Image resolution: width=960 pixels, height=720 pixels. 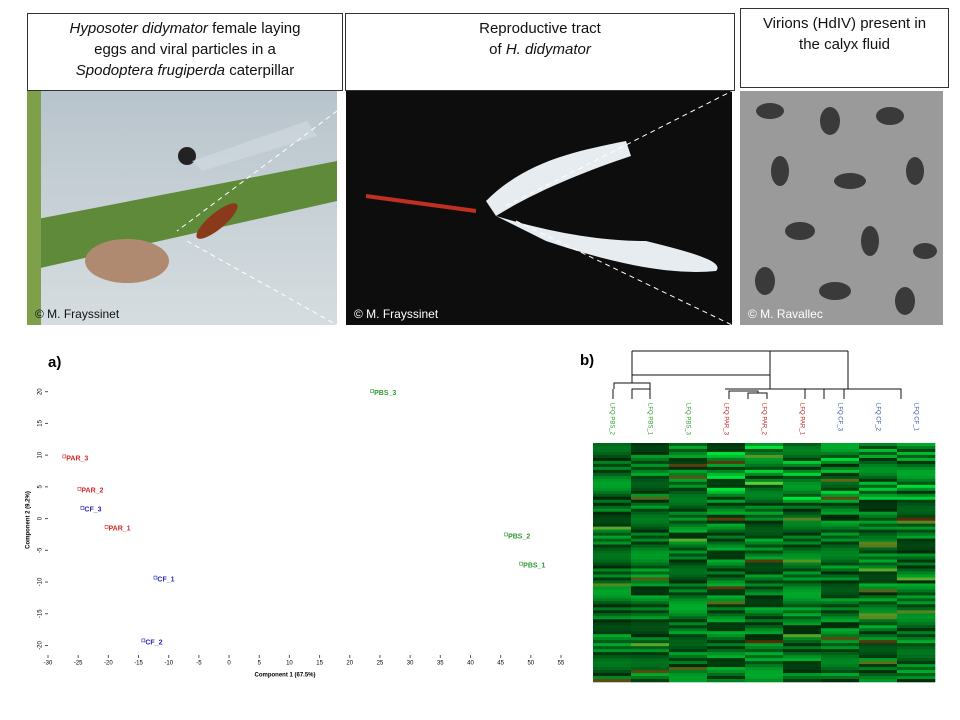 What do you see at coordinates (561, 664) in the screenshot?
I see `x-tick-label: 55` at bounding box center [561, 664].